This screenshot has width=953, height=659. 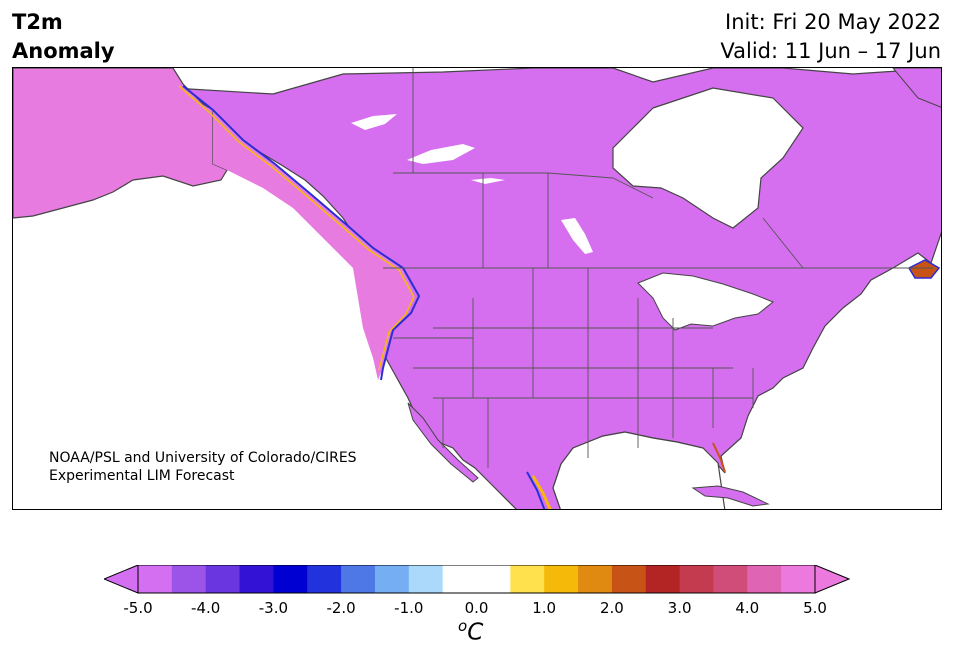 I want to click on colorbar-tick-label: -5.0, so click(x=138, y=608).